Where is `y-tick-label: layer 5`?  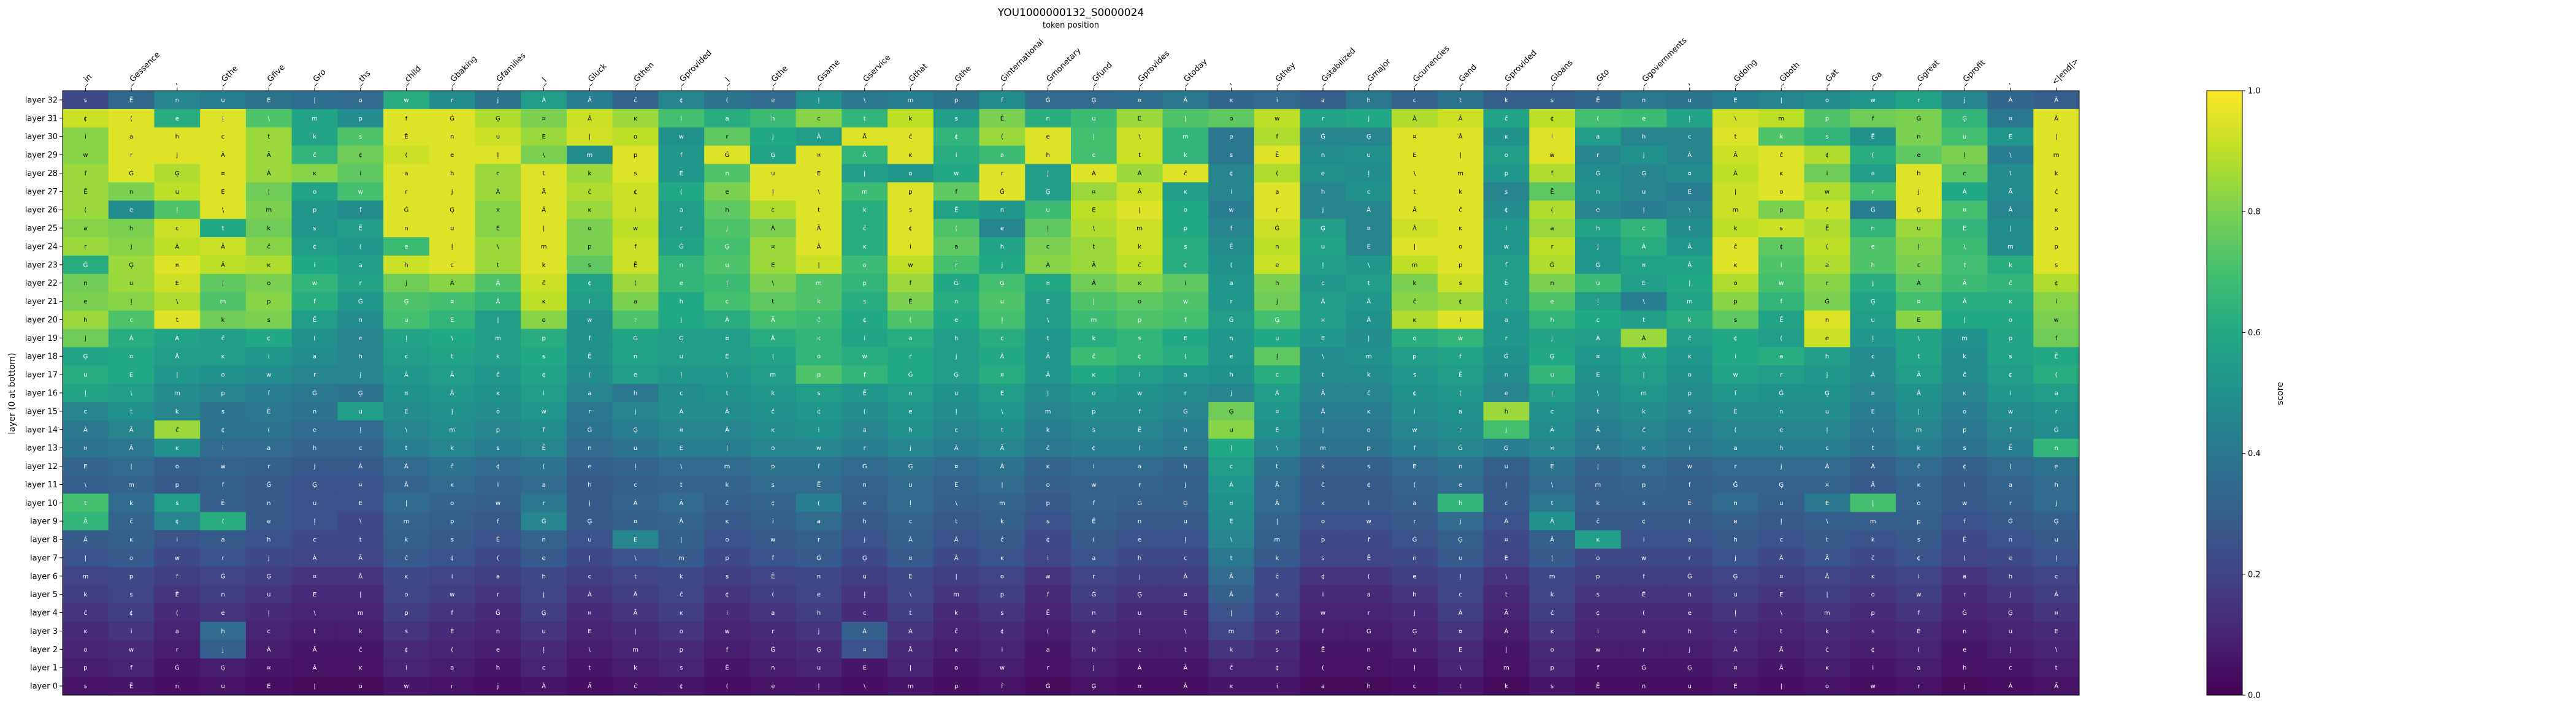 y-tick-label: layer 5 is located at coordinates (44, 595).